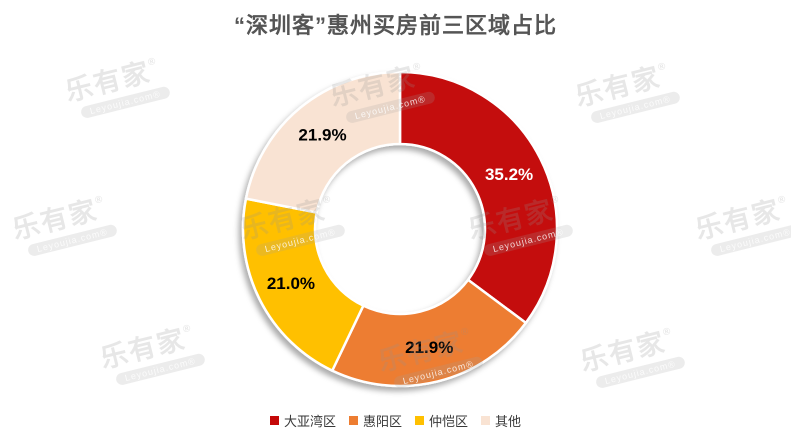  Describe the element at coordinates (508, 421) in the screenshot. I see `legend-label: 其他` at that location.